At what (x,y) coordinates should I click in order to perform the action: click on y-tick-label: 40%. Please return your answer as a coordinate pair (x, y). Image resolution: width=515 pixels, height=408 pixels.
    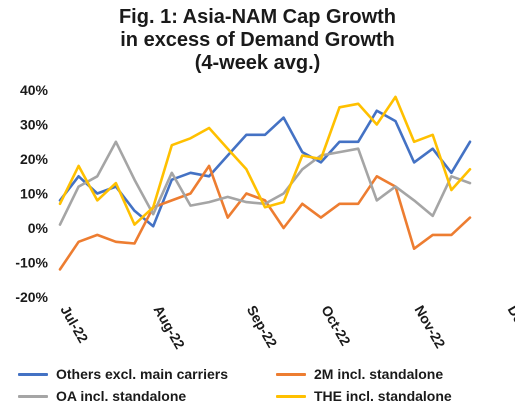
    Looking at the image, I should click on (34, 90).